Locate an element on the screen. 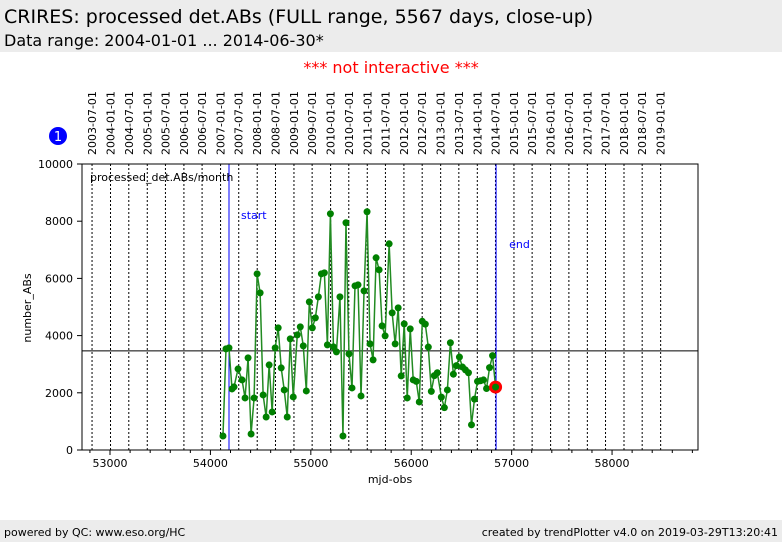 The height and width of the screenshot is (542, 782). date-label: 2015-01-01 is located at coordinates (514, 123).